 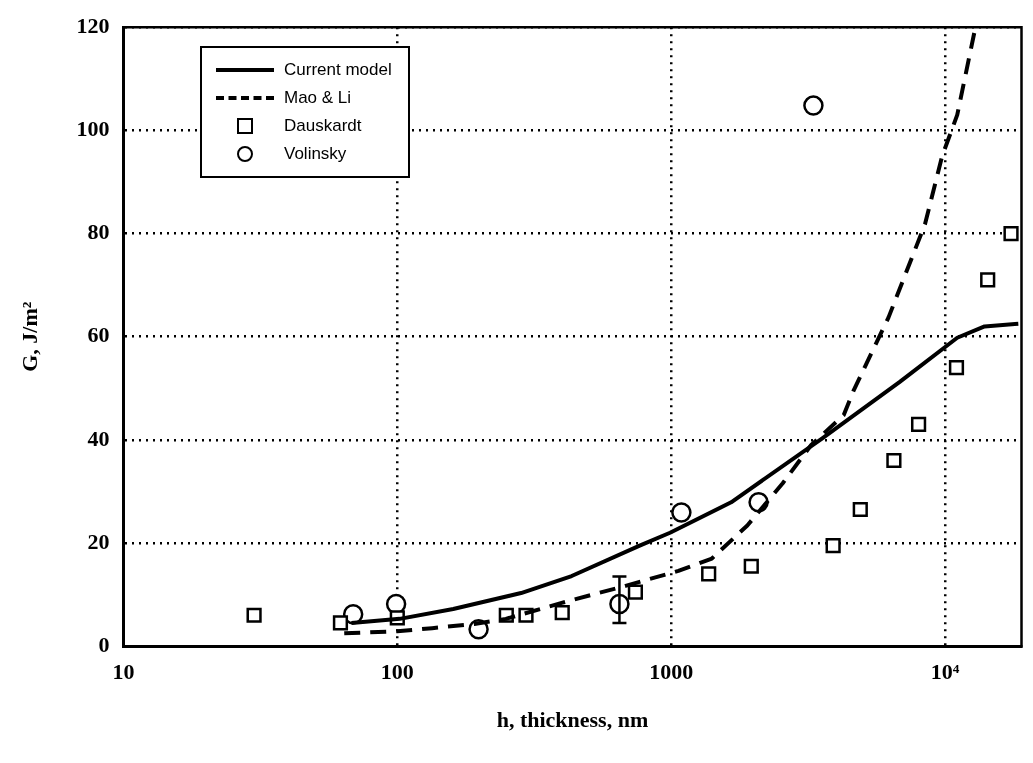 I want to click on y-tick-label: 20, so click(x=98, y=541).